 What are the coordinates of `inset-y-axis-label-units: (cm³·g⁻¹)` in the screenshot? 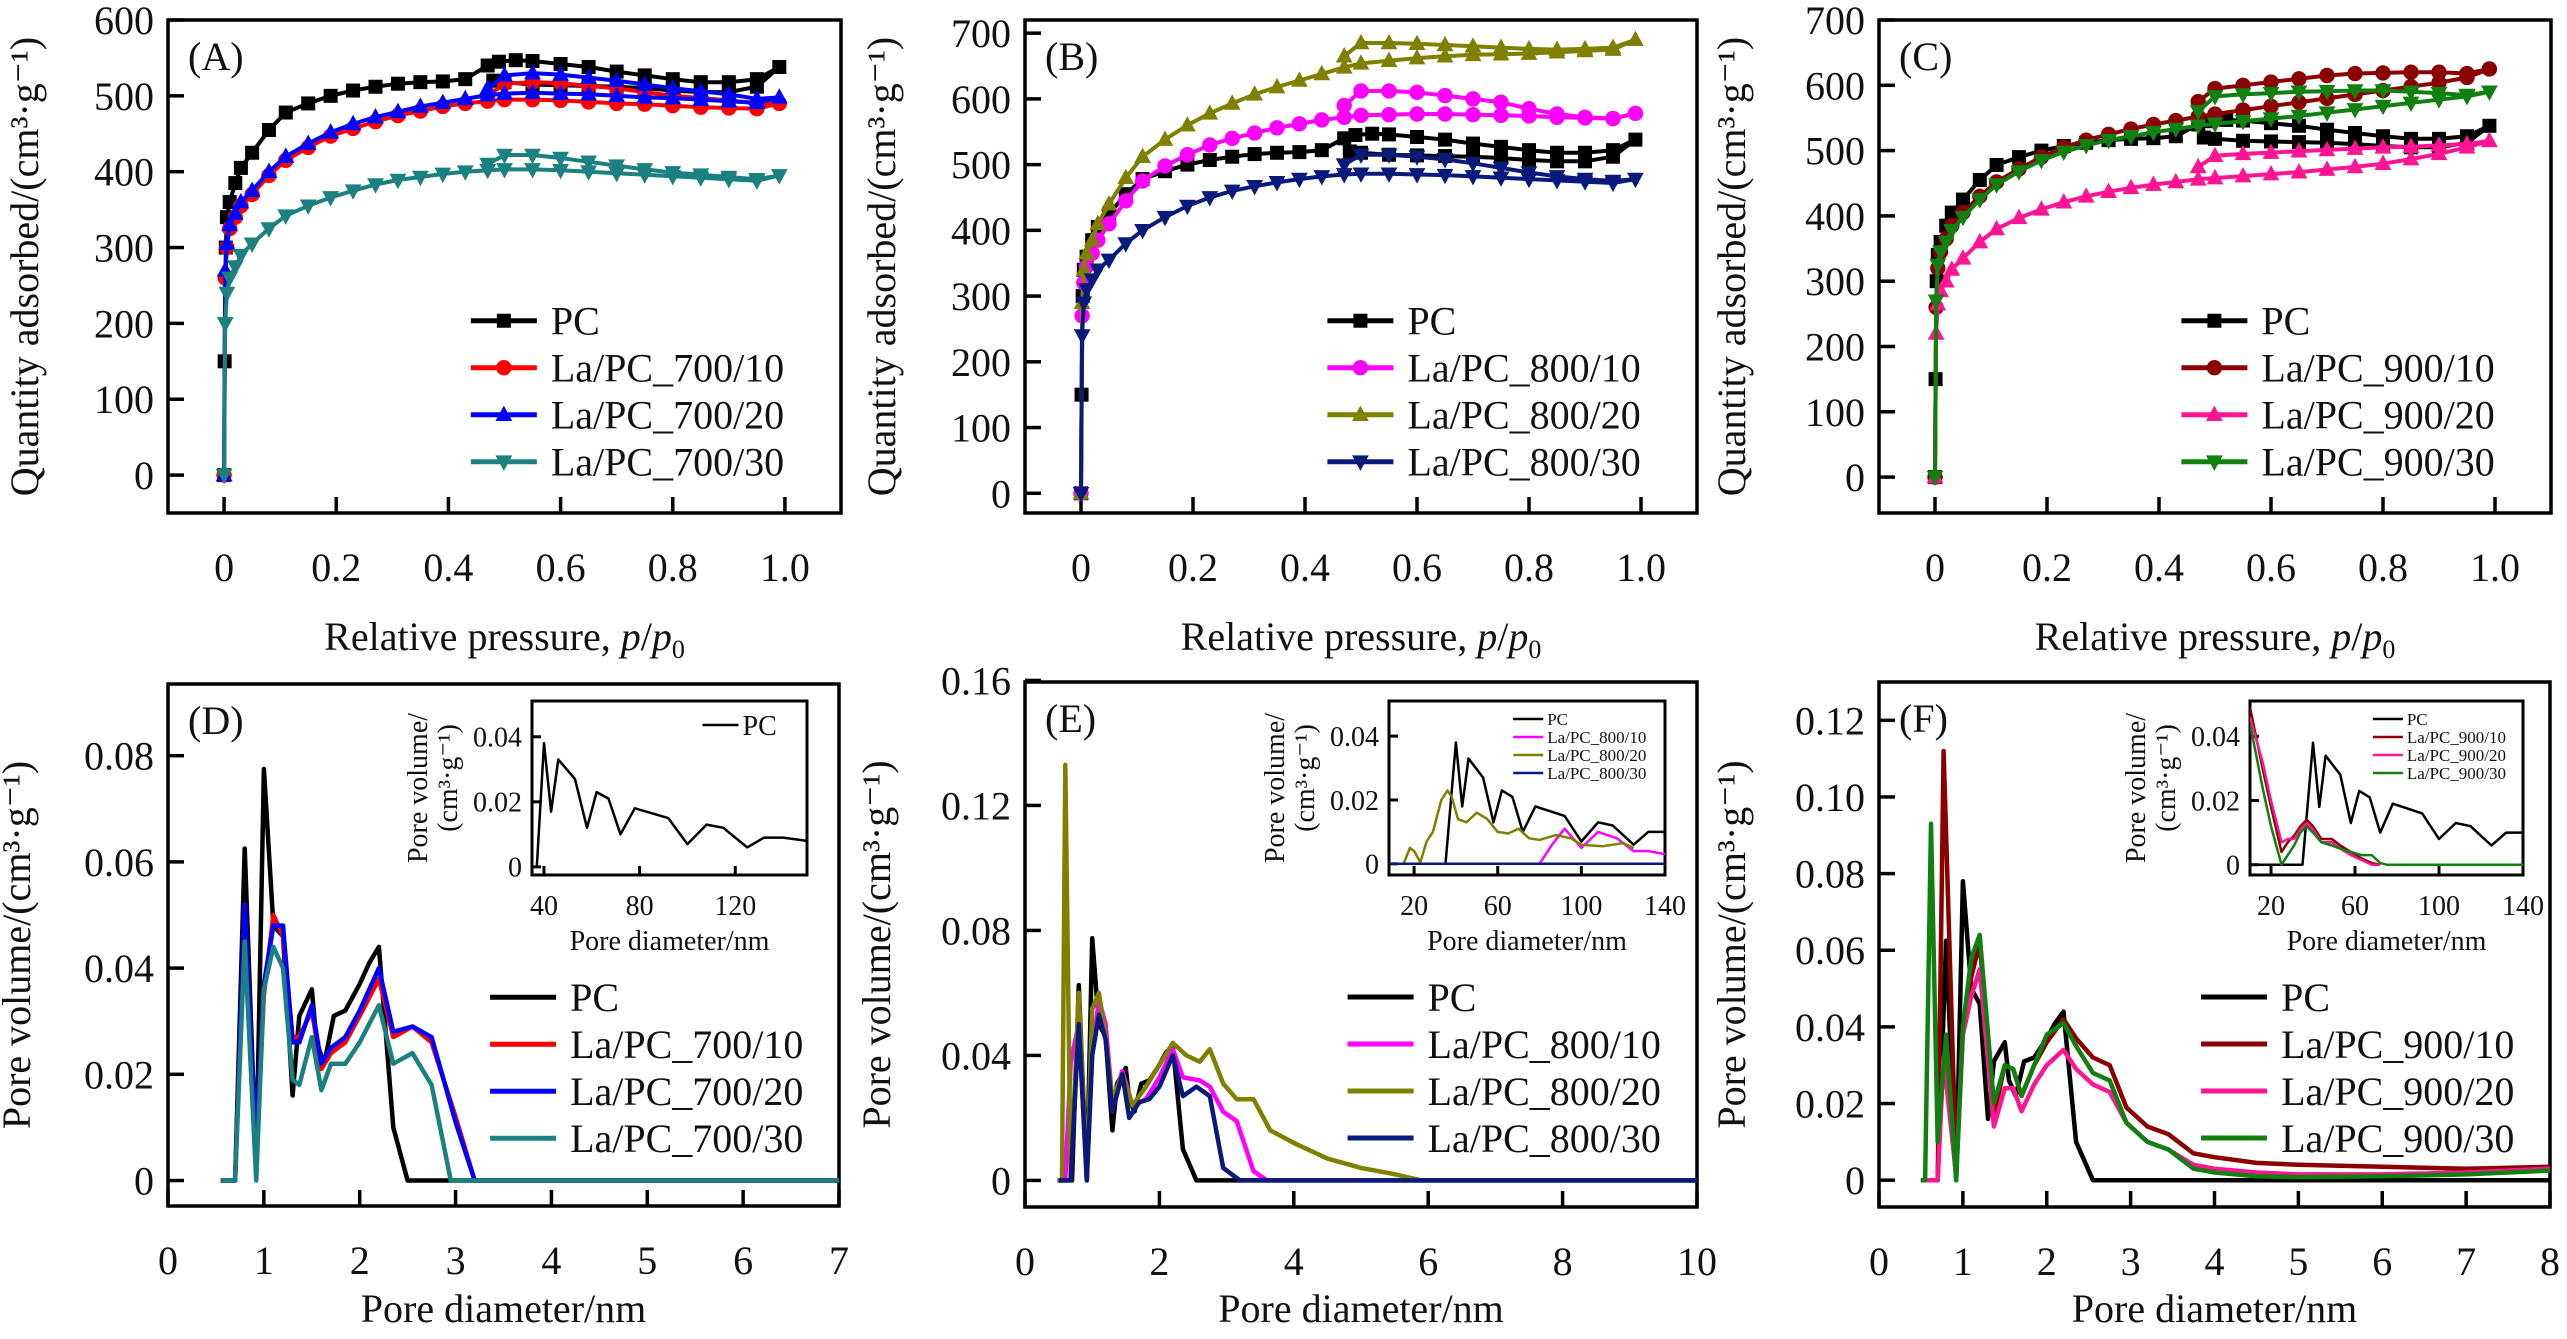 It's located at (2166, 778).